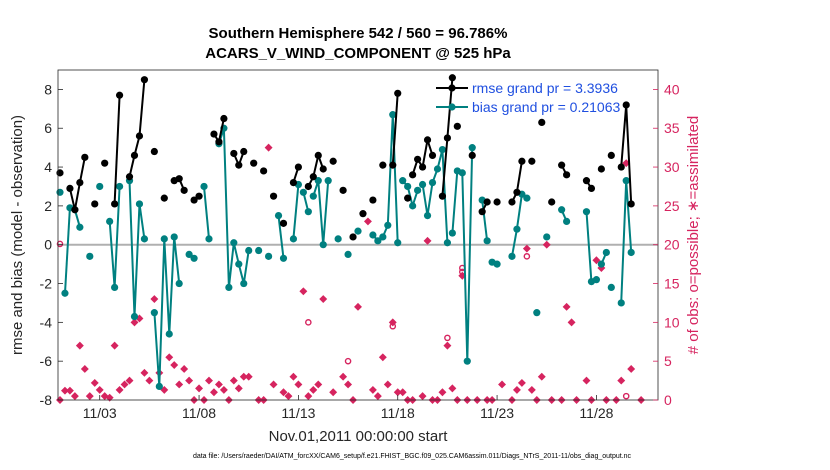  What do you see at coordinates (672, 167) in the screenshot?
I see `y-right-tick-label: 30` at bounding box center [672, 167].